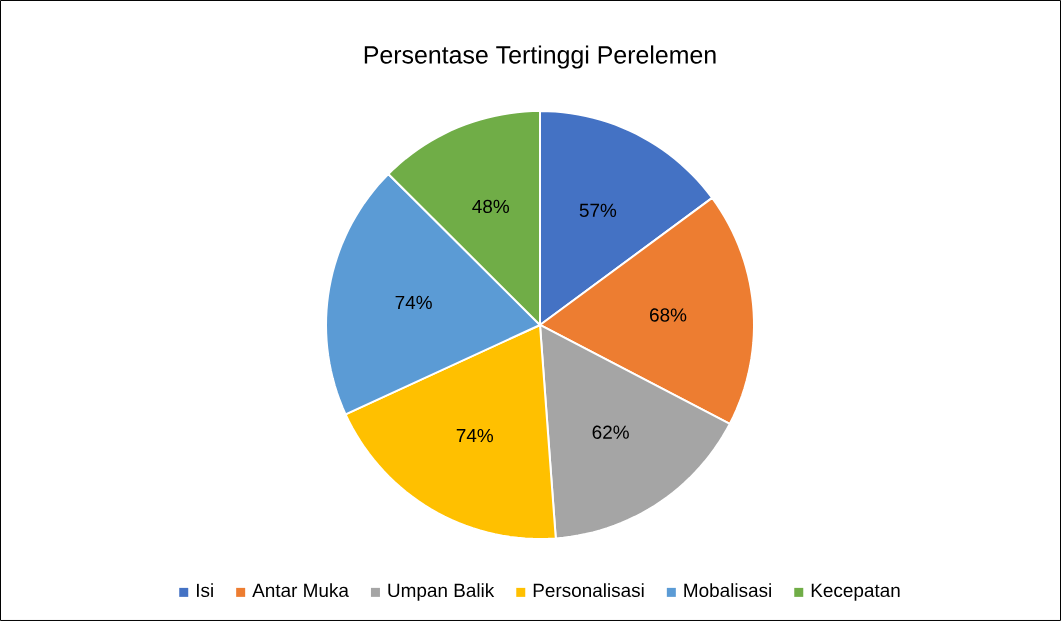  What do you see at coordinates (540, 57) in the screenshot?
I see `chart-title: Persentase Tertinggi Perelemen` at bounding box center [540, 57].